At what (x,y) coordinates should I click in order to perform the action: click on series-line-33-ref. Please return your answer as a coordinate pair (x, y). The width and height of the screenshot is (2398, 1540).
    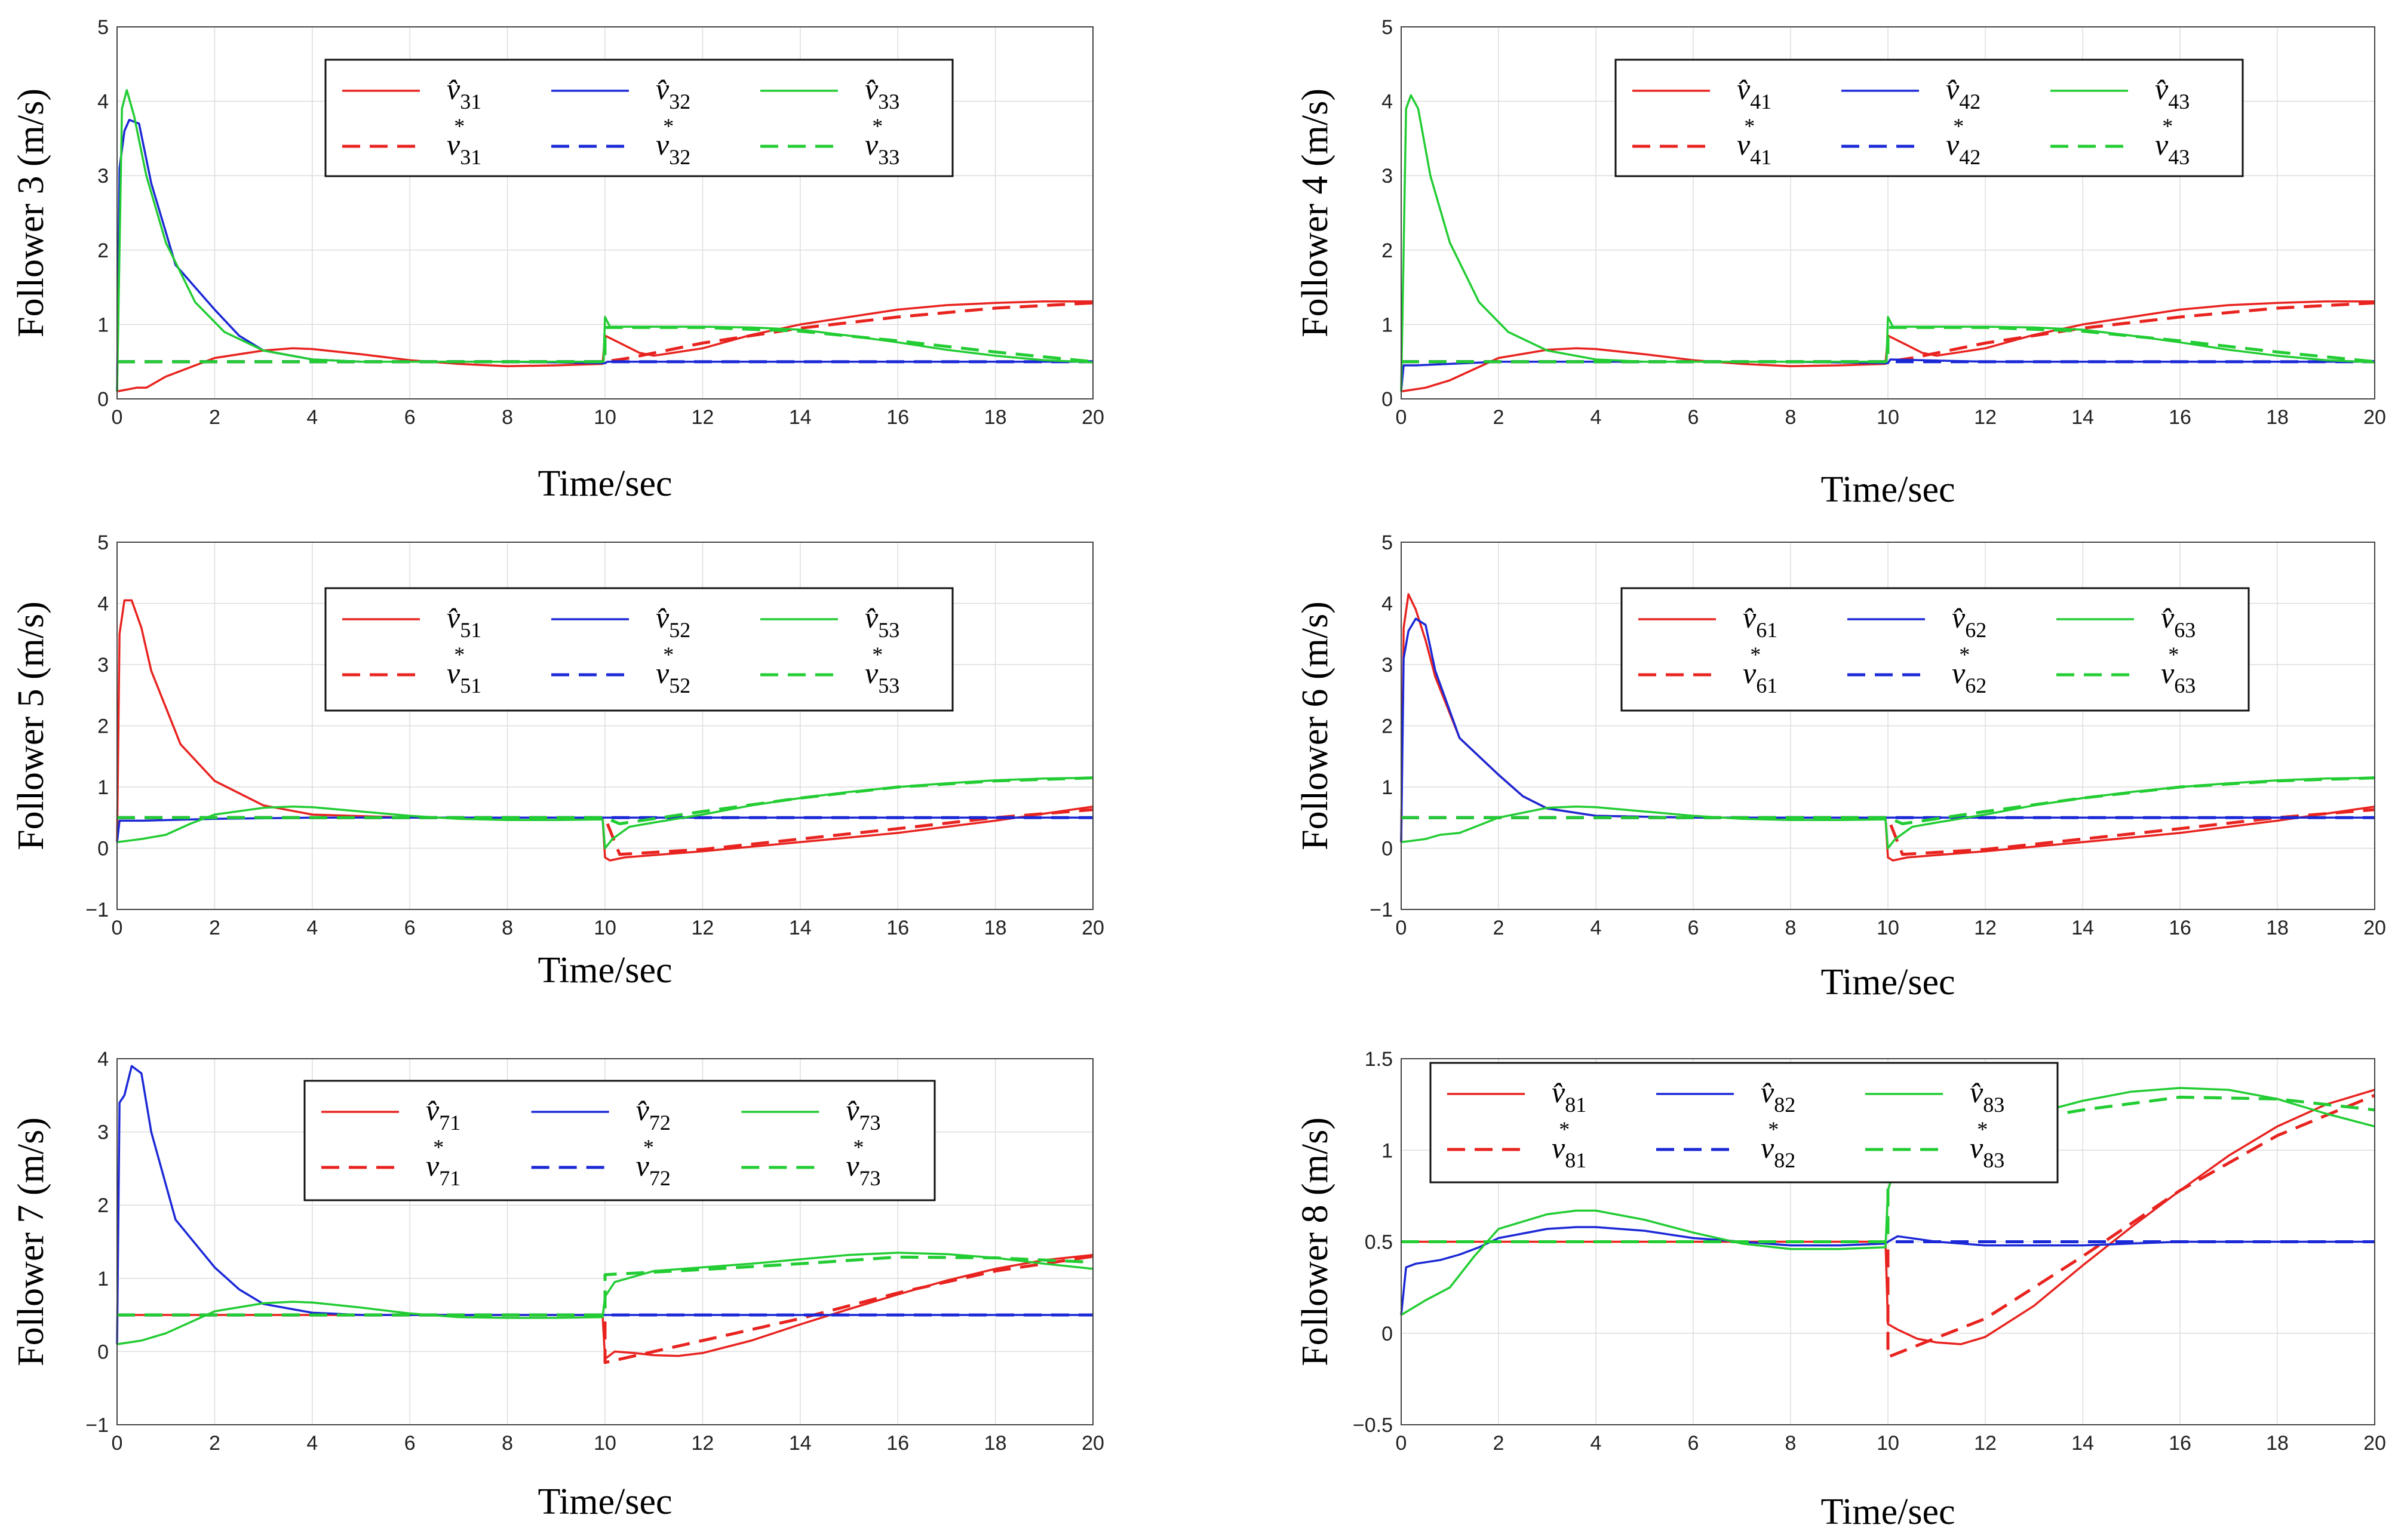
    Looking at the image, I should click on (605, 344).